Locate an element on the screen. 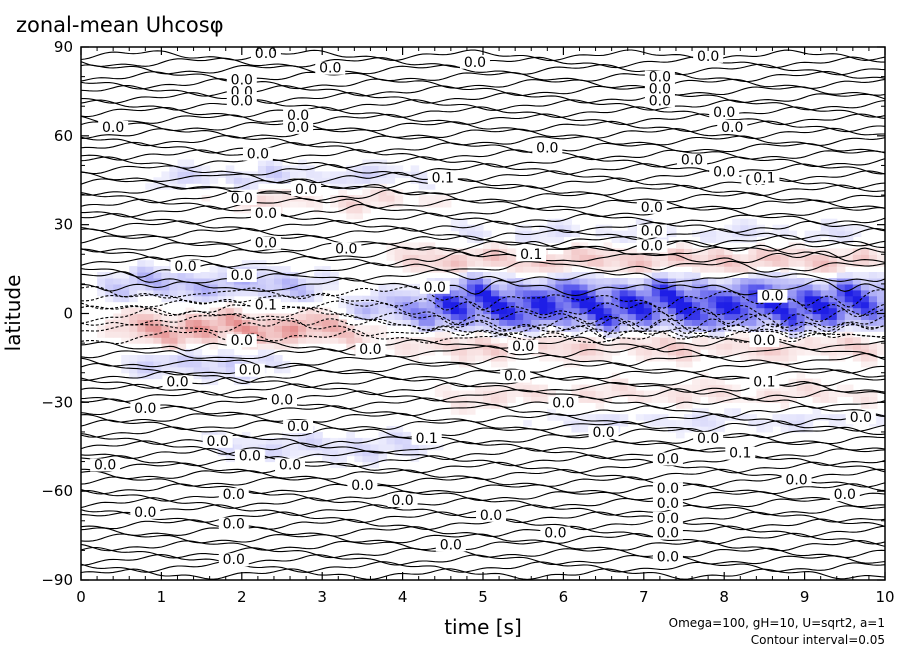 Image resolution: width=904 pixels, height=654 pixels. contour-label-bg is located at coordinates (740, 453).